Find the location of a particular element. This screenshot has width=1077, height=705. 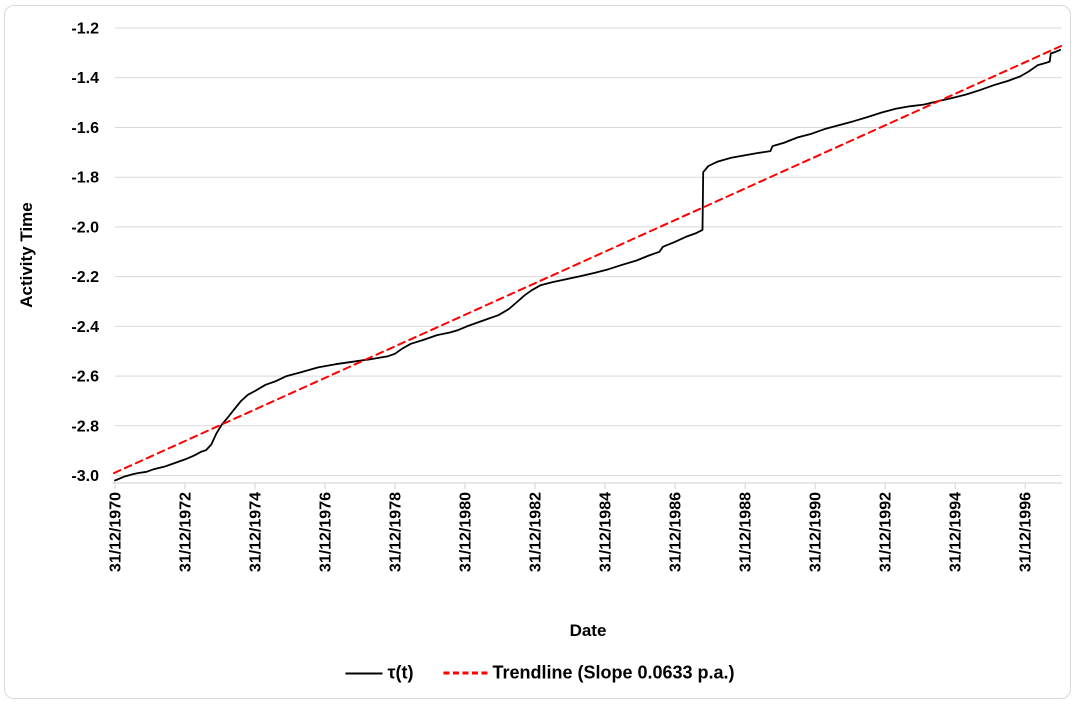

y-tick-label: -1.8 is located at coordinates (85, 178).